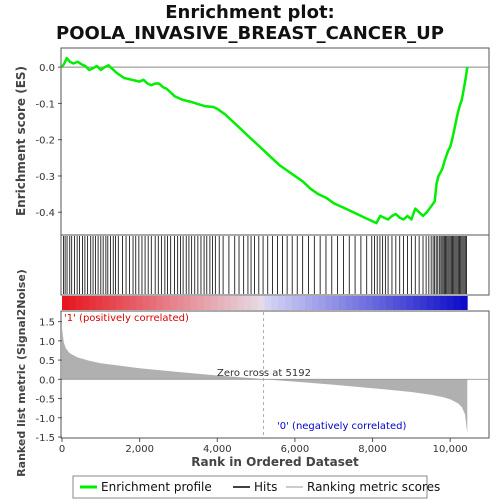 Image resolution: width=500 pixels, height=500 pixels. Describe the element at coordinates (45, 104) in the screenshot. I see `es-y-tick-label: -0.1` at that location.